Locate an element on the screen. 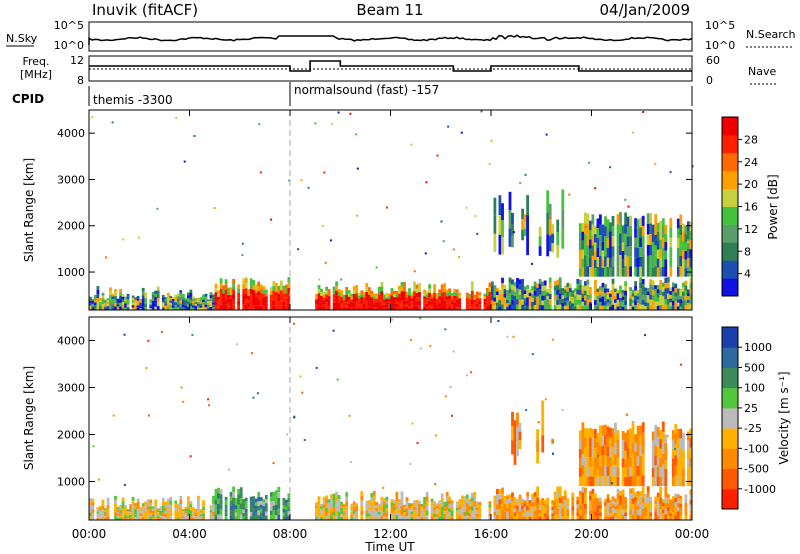 Image resolution: width=800 pixels, height=554 pixels. colorbar-tick-label: 24 is located at coordinates (751, 162).